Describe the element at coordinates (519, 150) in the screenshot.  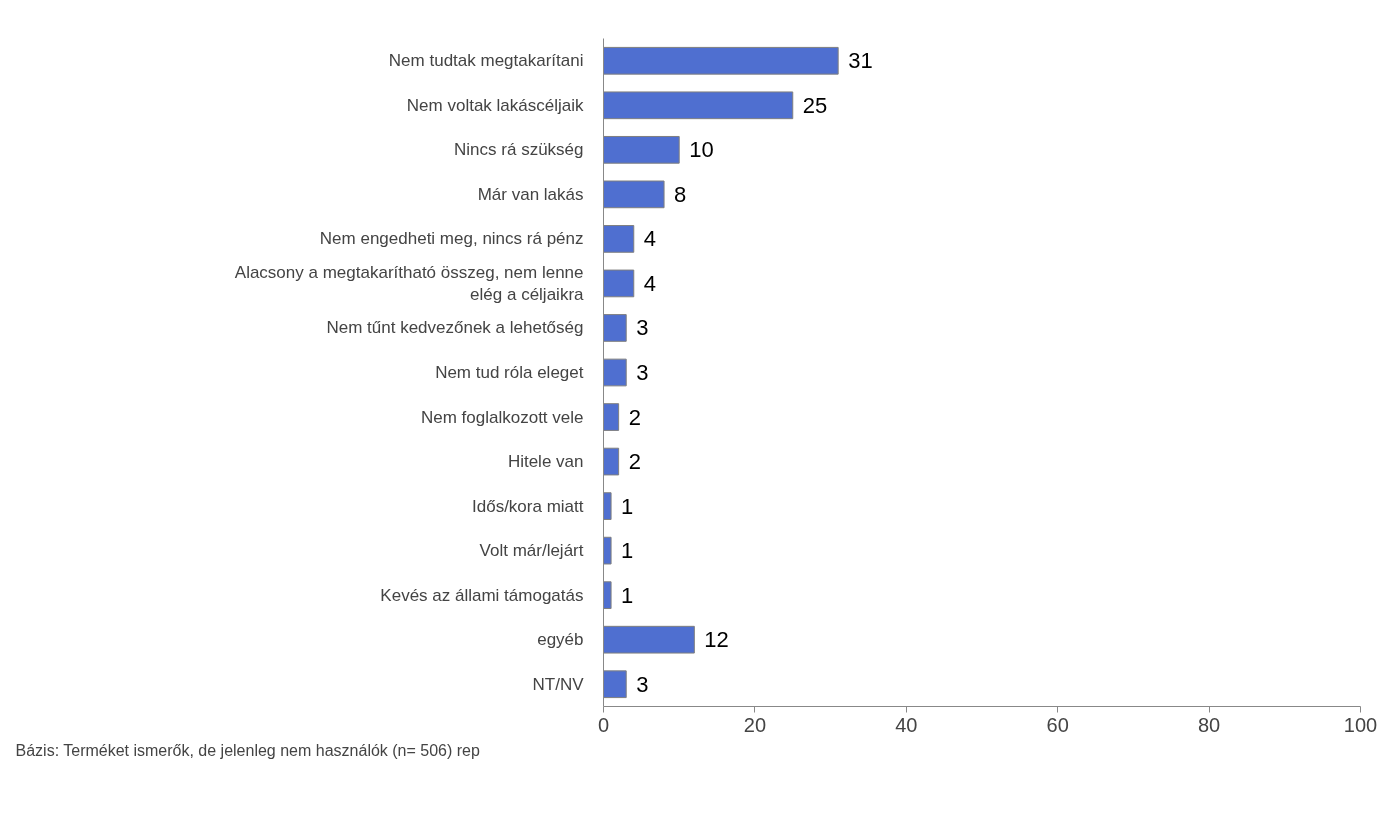
I see `y-tick-label: Nincs rá szükség` at that location.